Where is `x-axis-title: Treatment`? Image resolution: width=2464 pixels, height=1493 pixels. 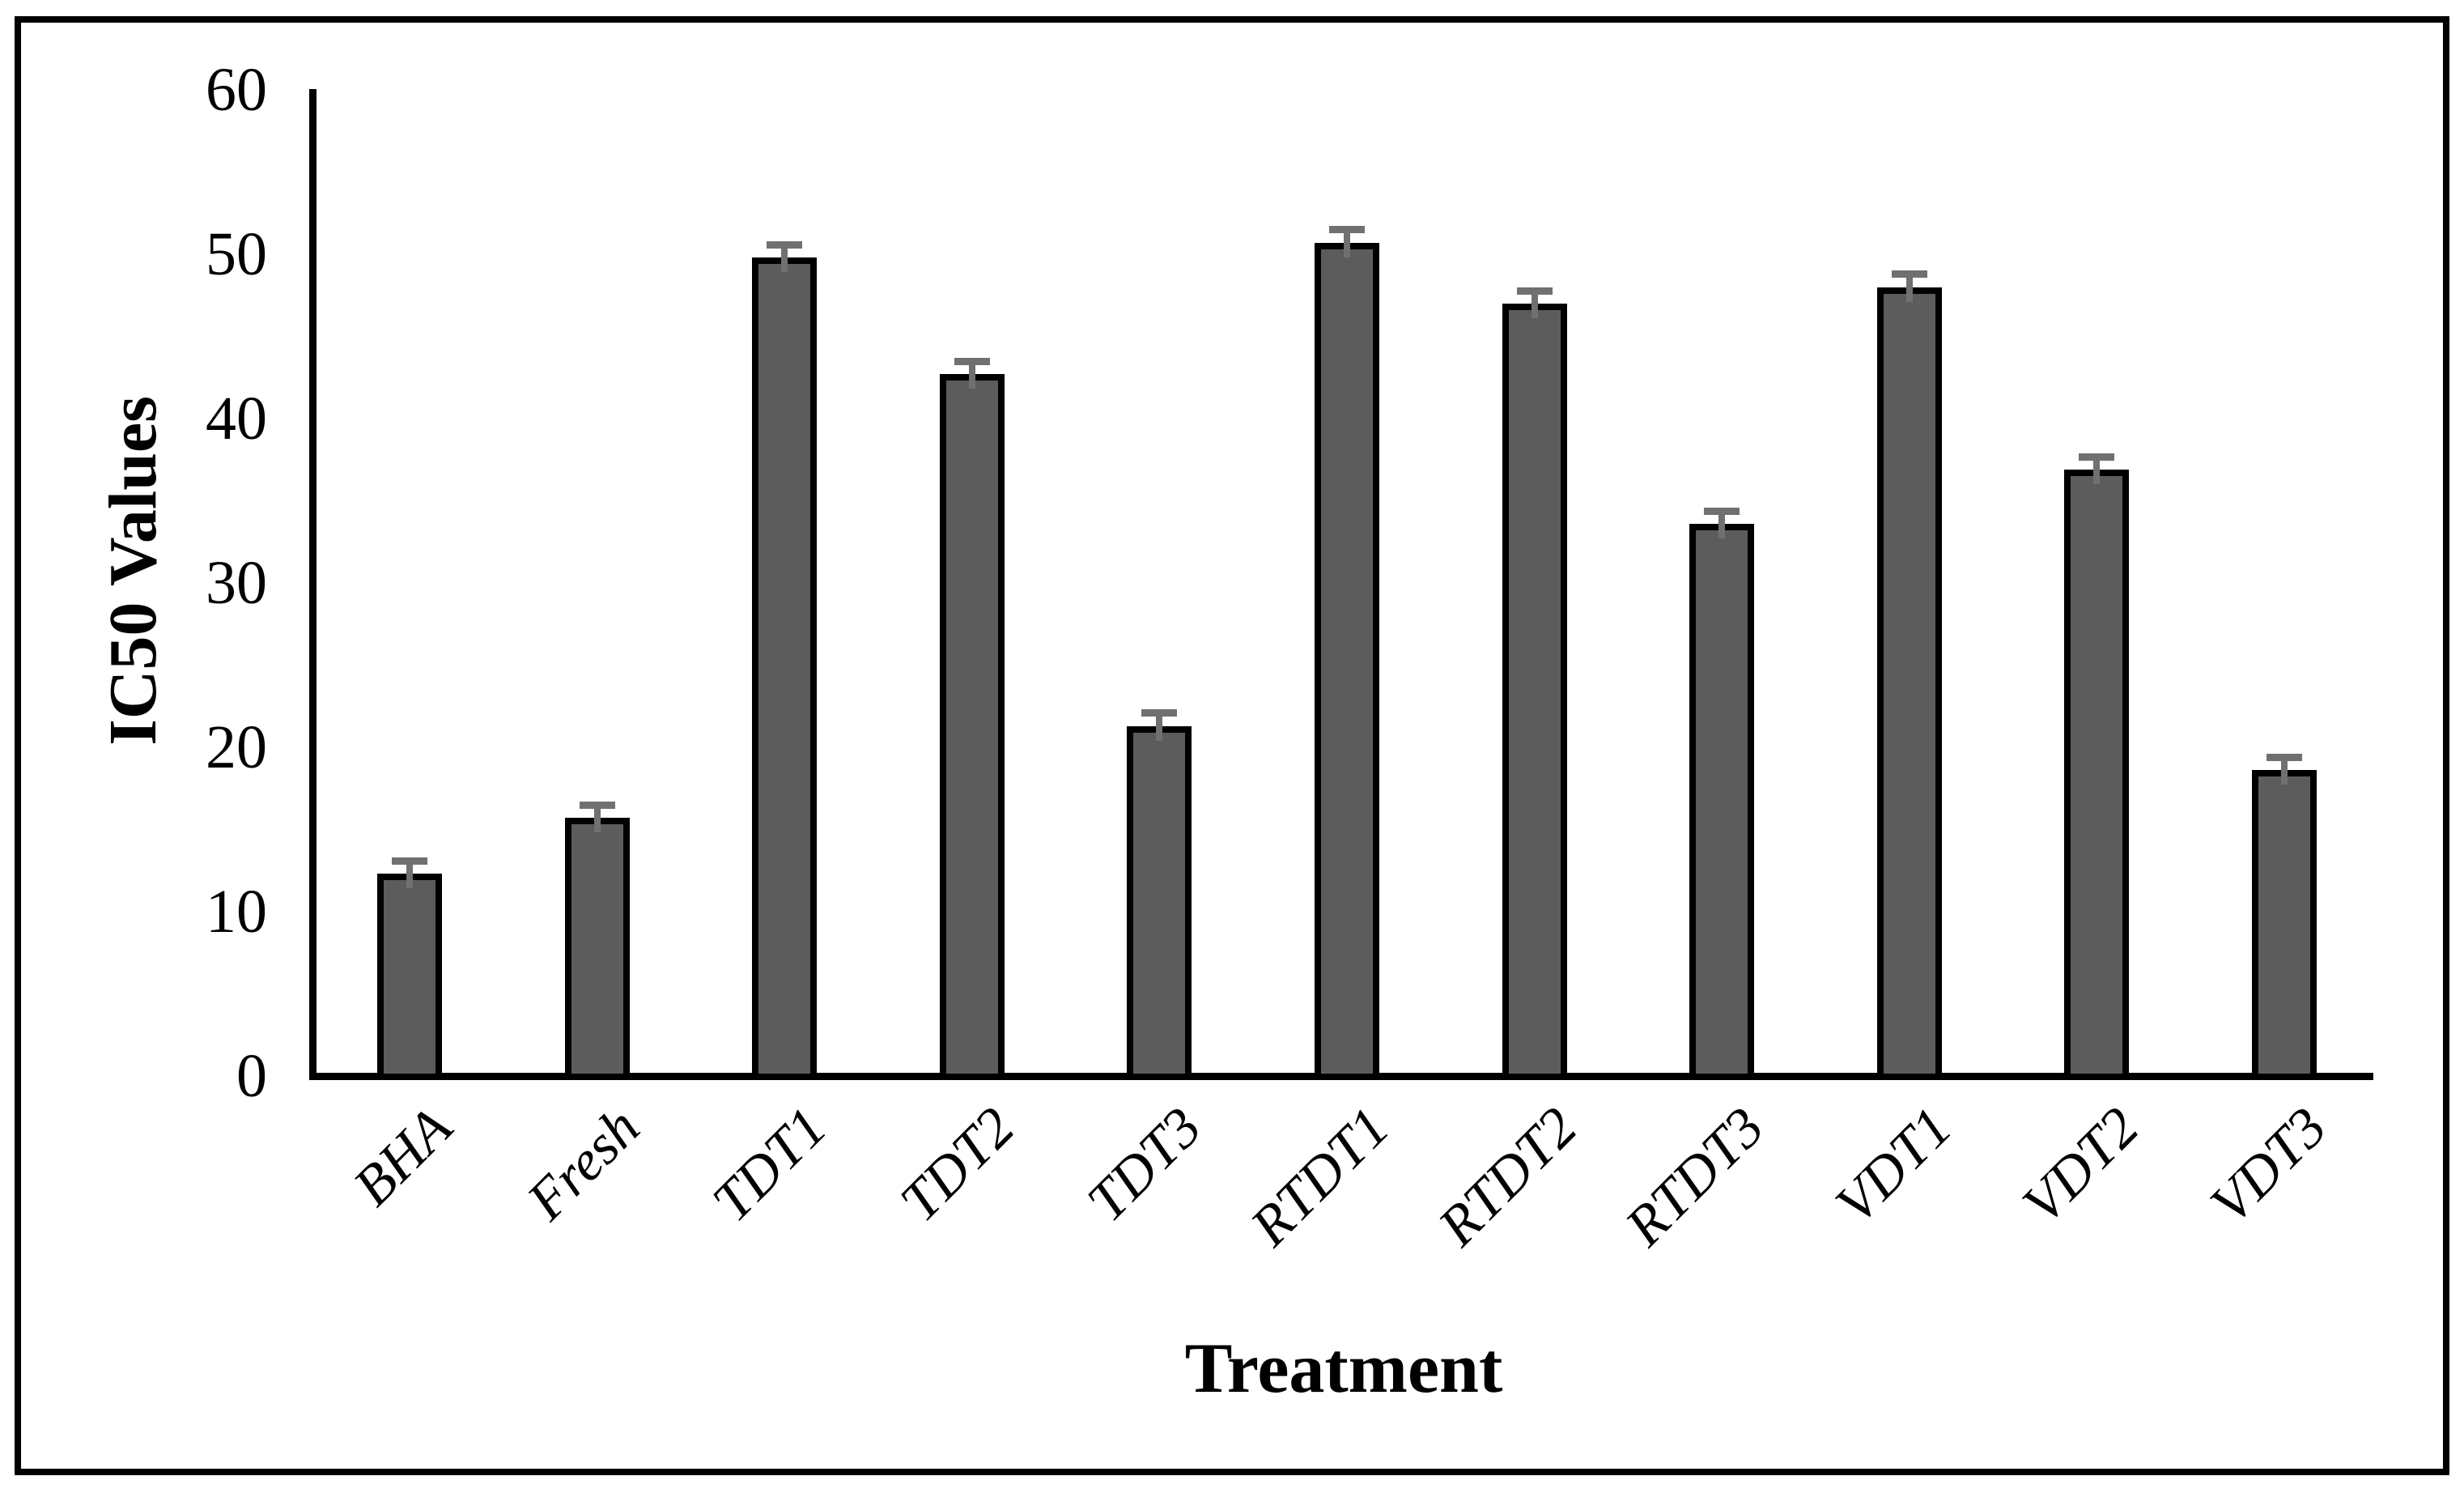
x-axis-title: Treatment is located at coordinates (1344, 1369).